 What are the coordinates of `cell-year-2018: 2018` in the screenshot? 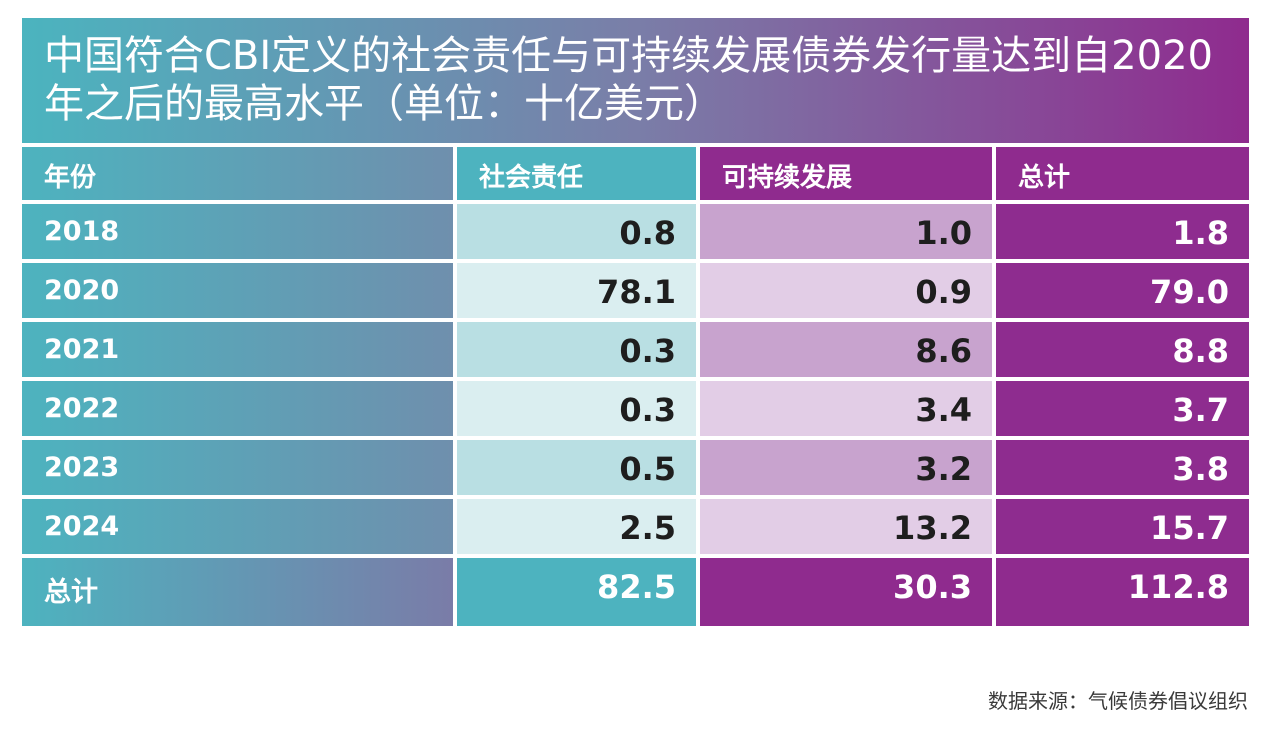 It's located at (237, 231).